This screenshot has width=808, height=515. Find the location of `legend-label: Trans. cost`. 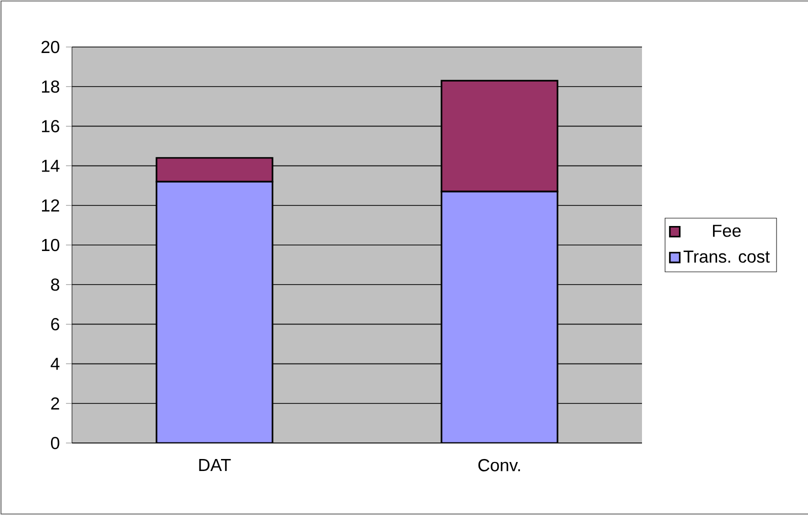

legend-label: Trans. cost is located at coordinates (727, 256).